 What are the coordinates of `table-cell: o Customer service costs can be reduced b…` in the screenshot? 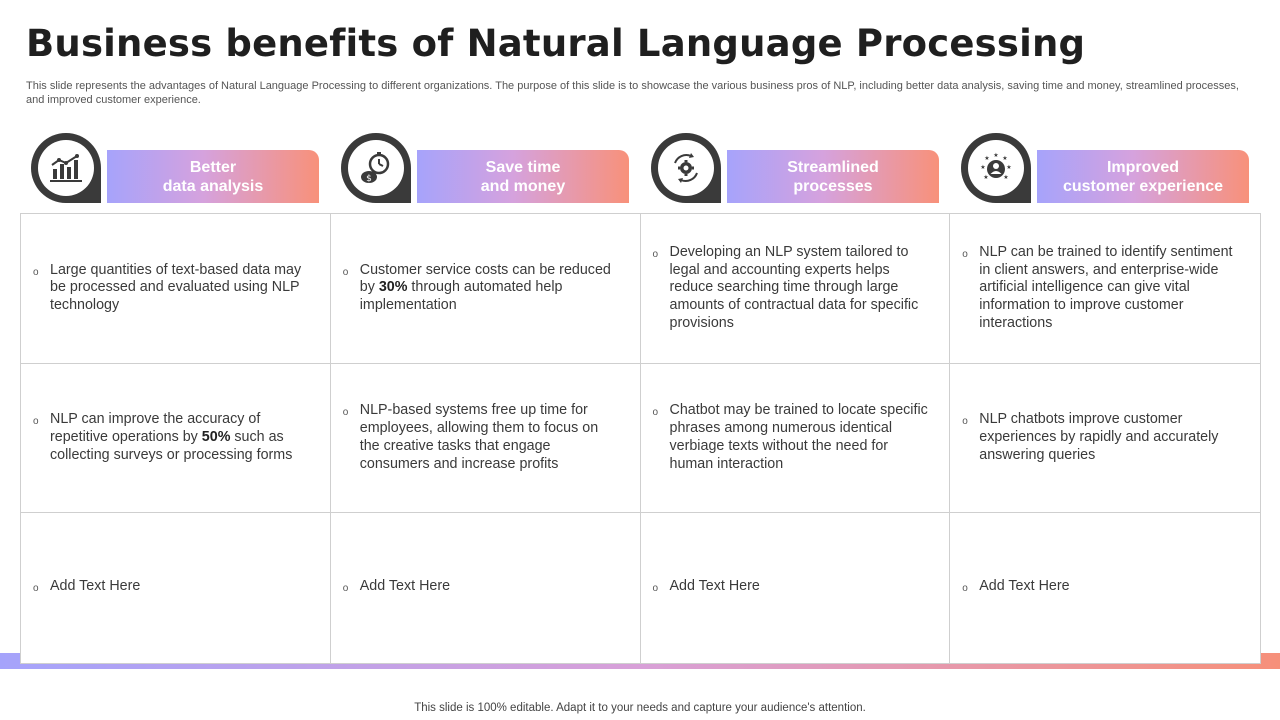 It's located at (485, 289).